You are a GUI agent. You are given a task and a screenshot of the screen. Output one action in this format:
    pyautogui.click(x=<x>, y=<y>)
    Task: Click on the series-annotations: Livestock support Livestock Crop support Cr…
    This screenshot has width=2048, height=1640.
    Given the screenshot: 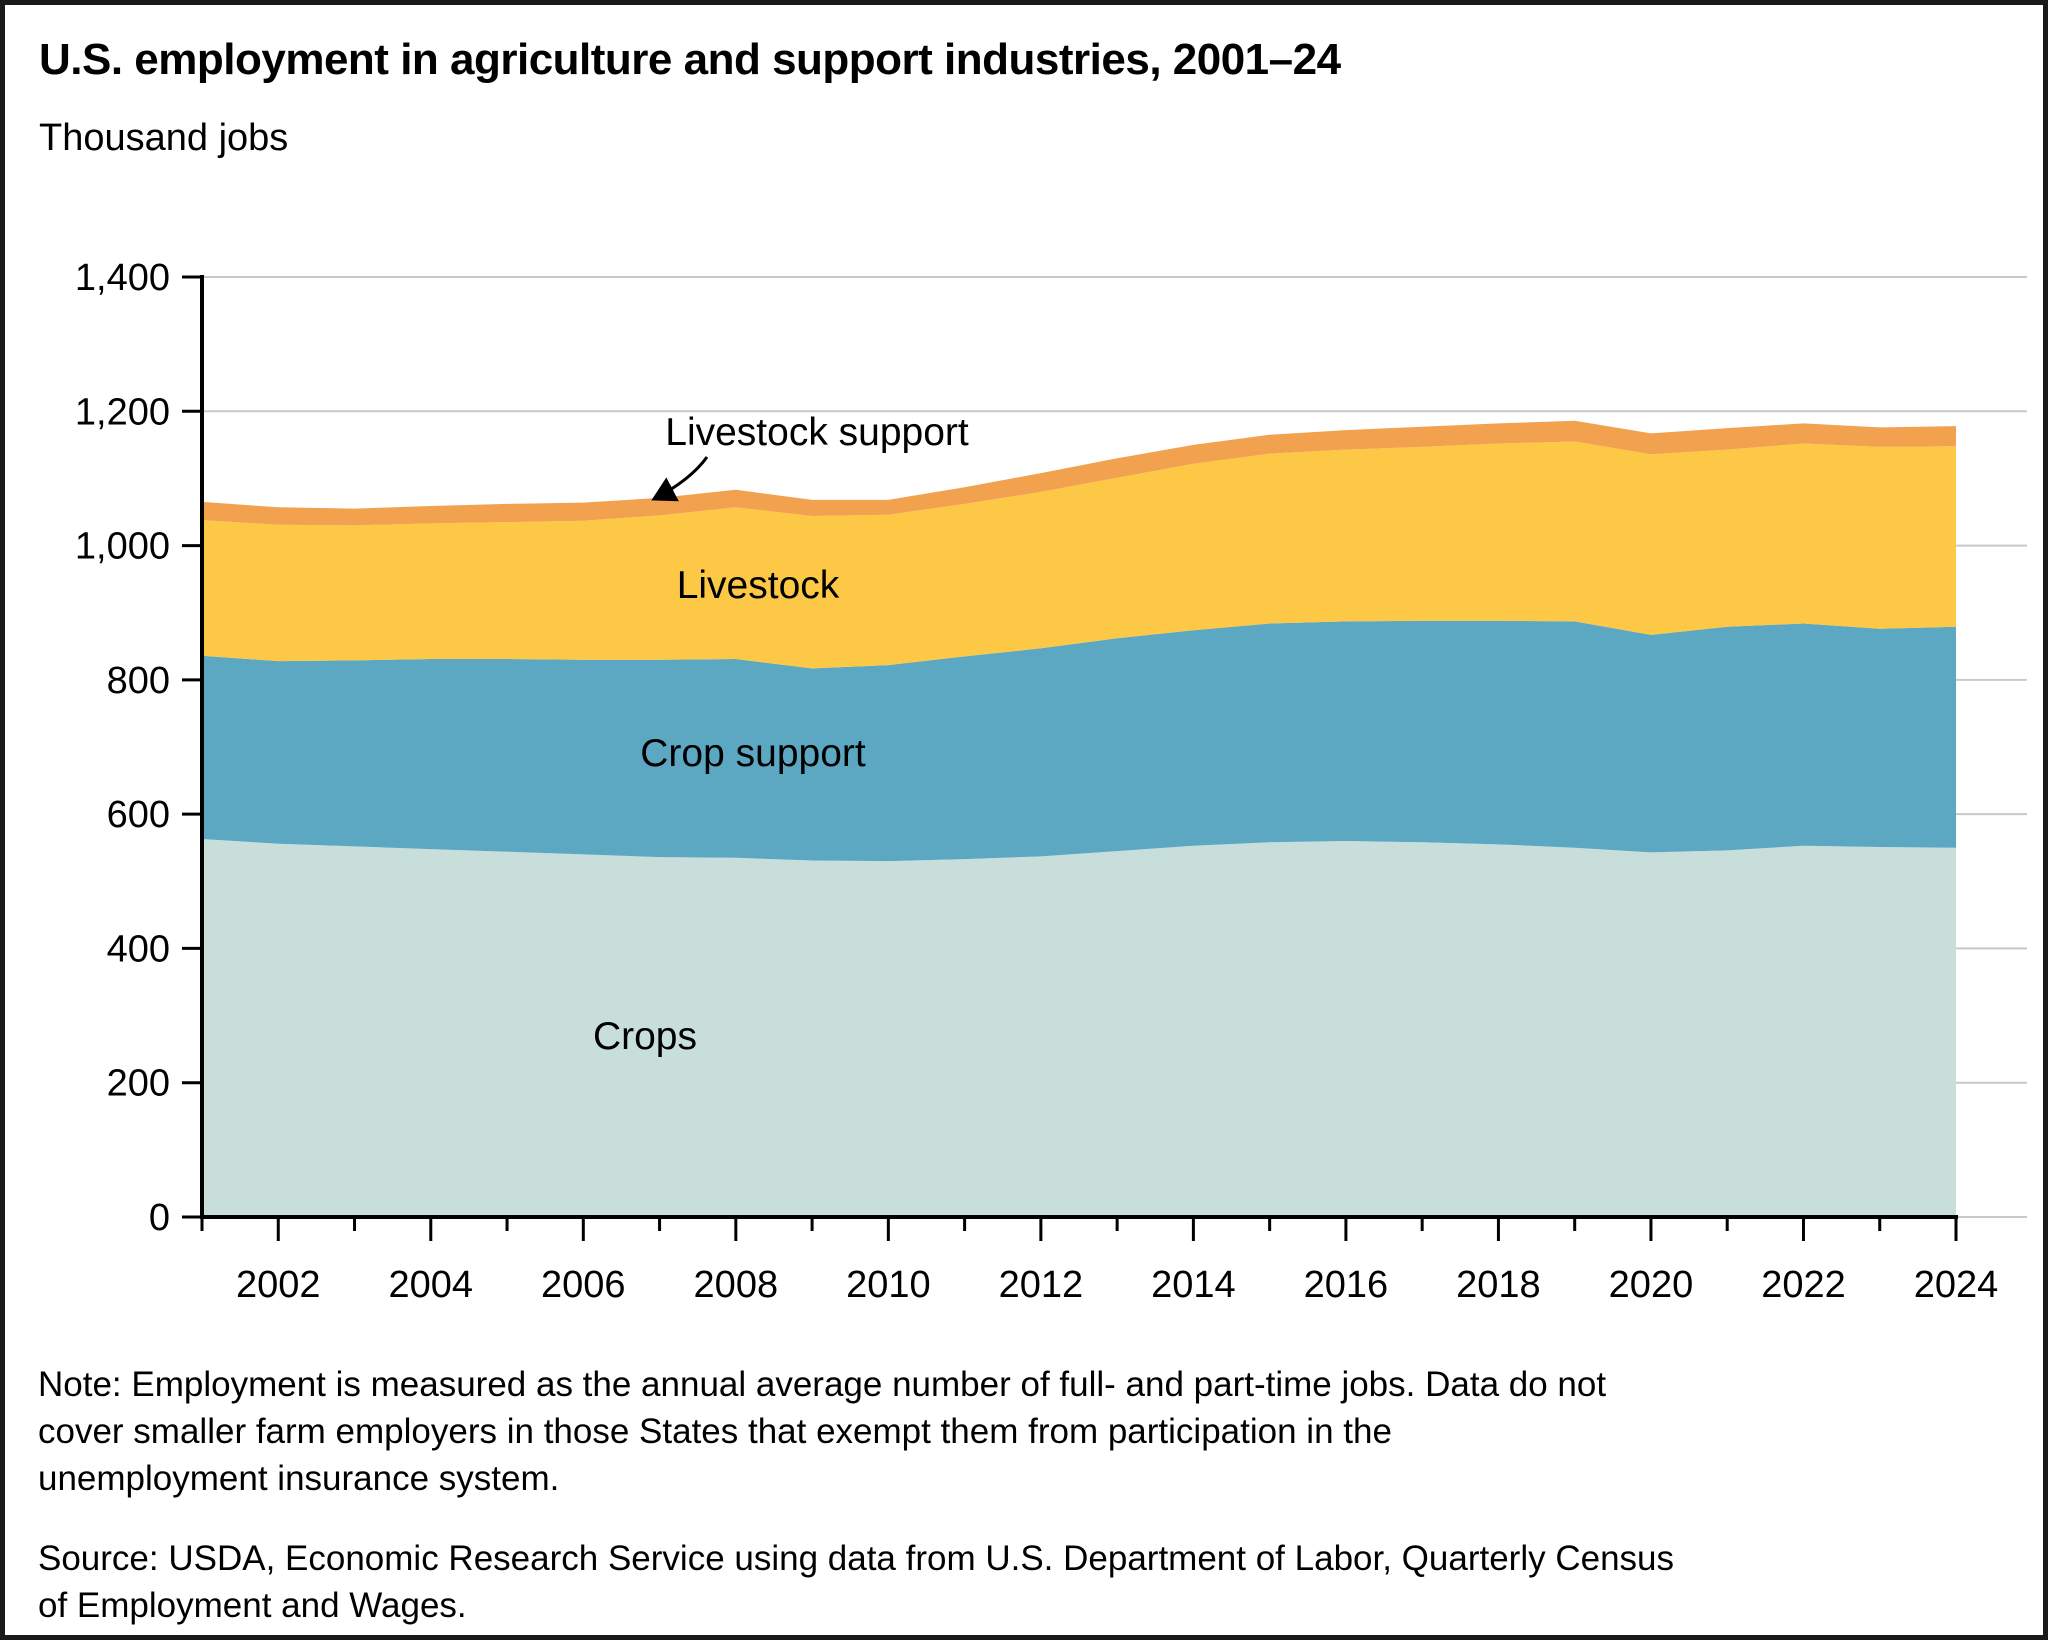 What is the action you would take?
    pyautogui.click(x=781, y=734)
    